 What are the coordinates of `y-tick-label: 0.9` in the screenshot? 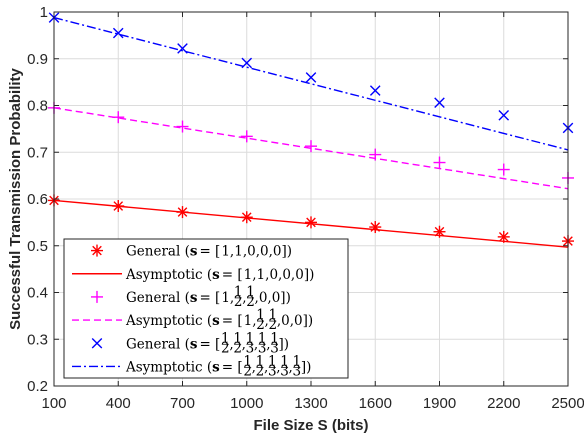 It's located at (37, 59).